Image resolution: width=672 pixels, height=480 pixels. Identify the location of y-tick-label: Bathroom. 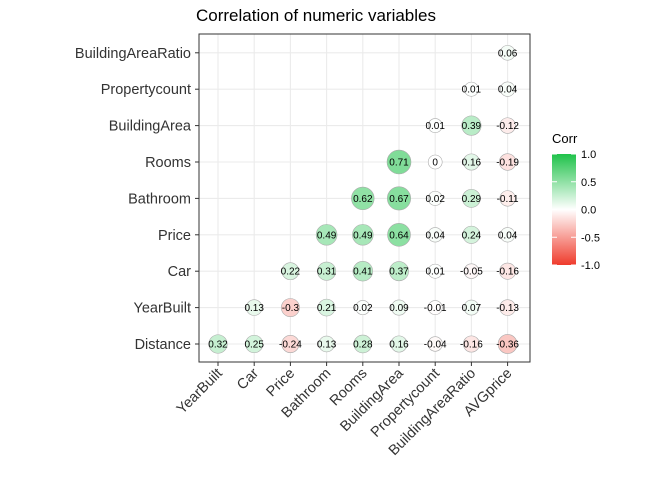
(159, 199).